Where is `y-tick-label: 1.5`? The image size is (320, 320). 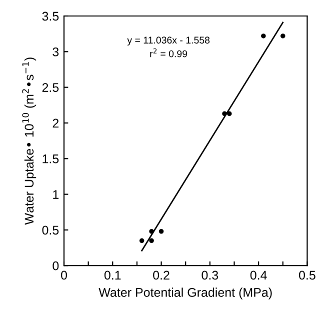 y-tick-label: 1.5 is located at coordinates (50, 159).